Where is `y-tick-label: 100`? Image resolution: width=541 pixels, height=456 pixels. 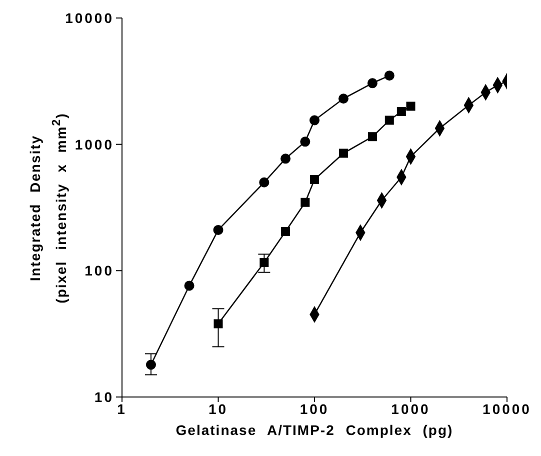 y-tick-label: 100 is located at coordinates (99, 270).